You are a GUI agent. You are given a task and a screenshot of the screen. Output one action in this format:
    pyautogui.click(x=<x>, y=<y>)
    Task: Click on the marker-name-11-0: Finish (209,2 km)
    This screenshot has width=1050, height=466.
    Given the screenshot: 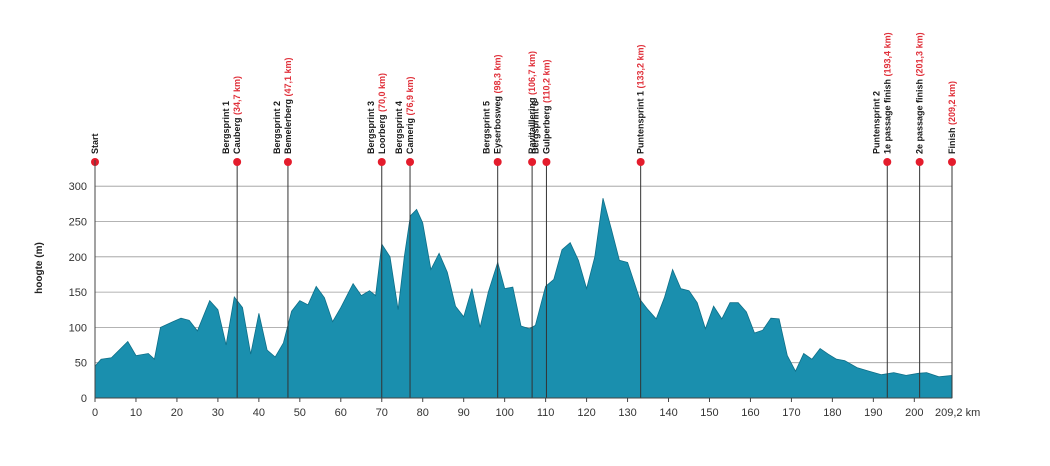 What is the action you would take?
    pyautogui.click(x=952, y=117)
    